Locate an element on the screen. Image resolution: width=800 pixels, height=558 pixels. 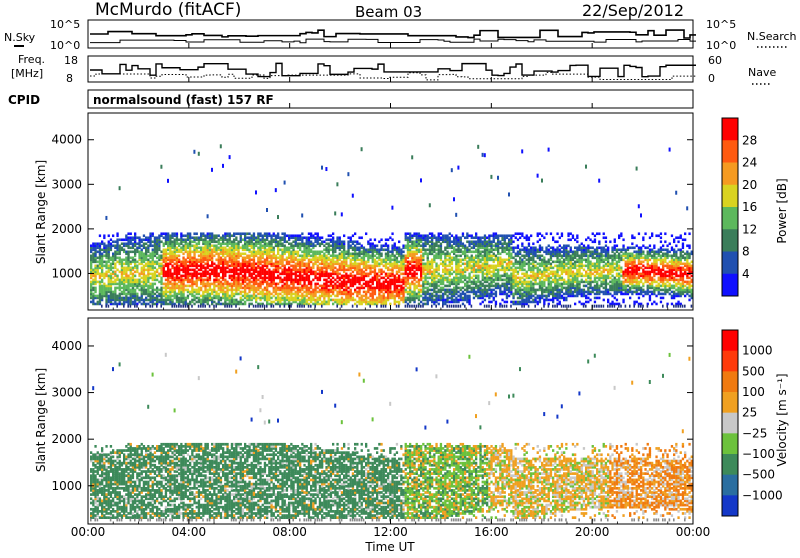
station-title: McMurdo (fitACF) is located at coordinates (168, 10).